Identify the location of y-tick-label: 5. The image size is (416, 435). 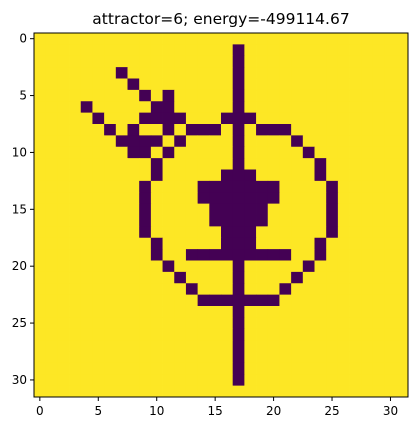
(23, 96).